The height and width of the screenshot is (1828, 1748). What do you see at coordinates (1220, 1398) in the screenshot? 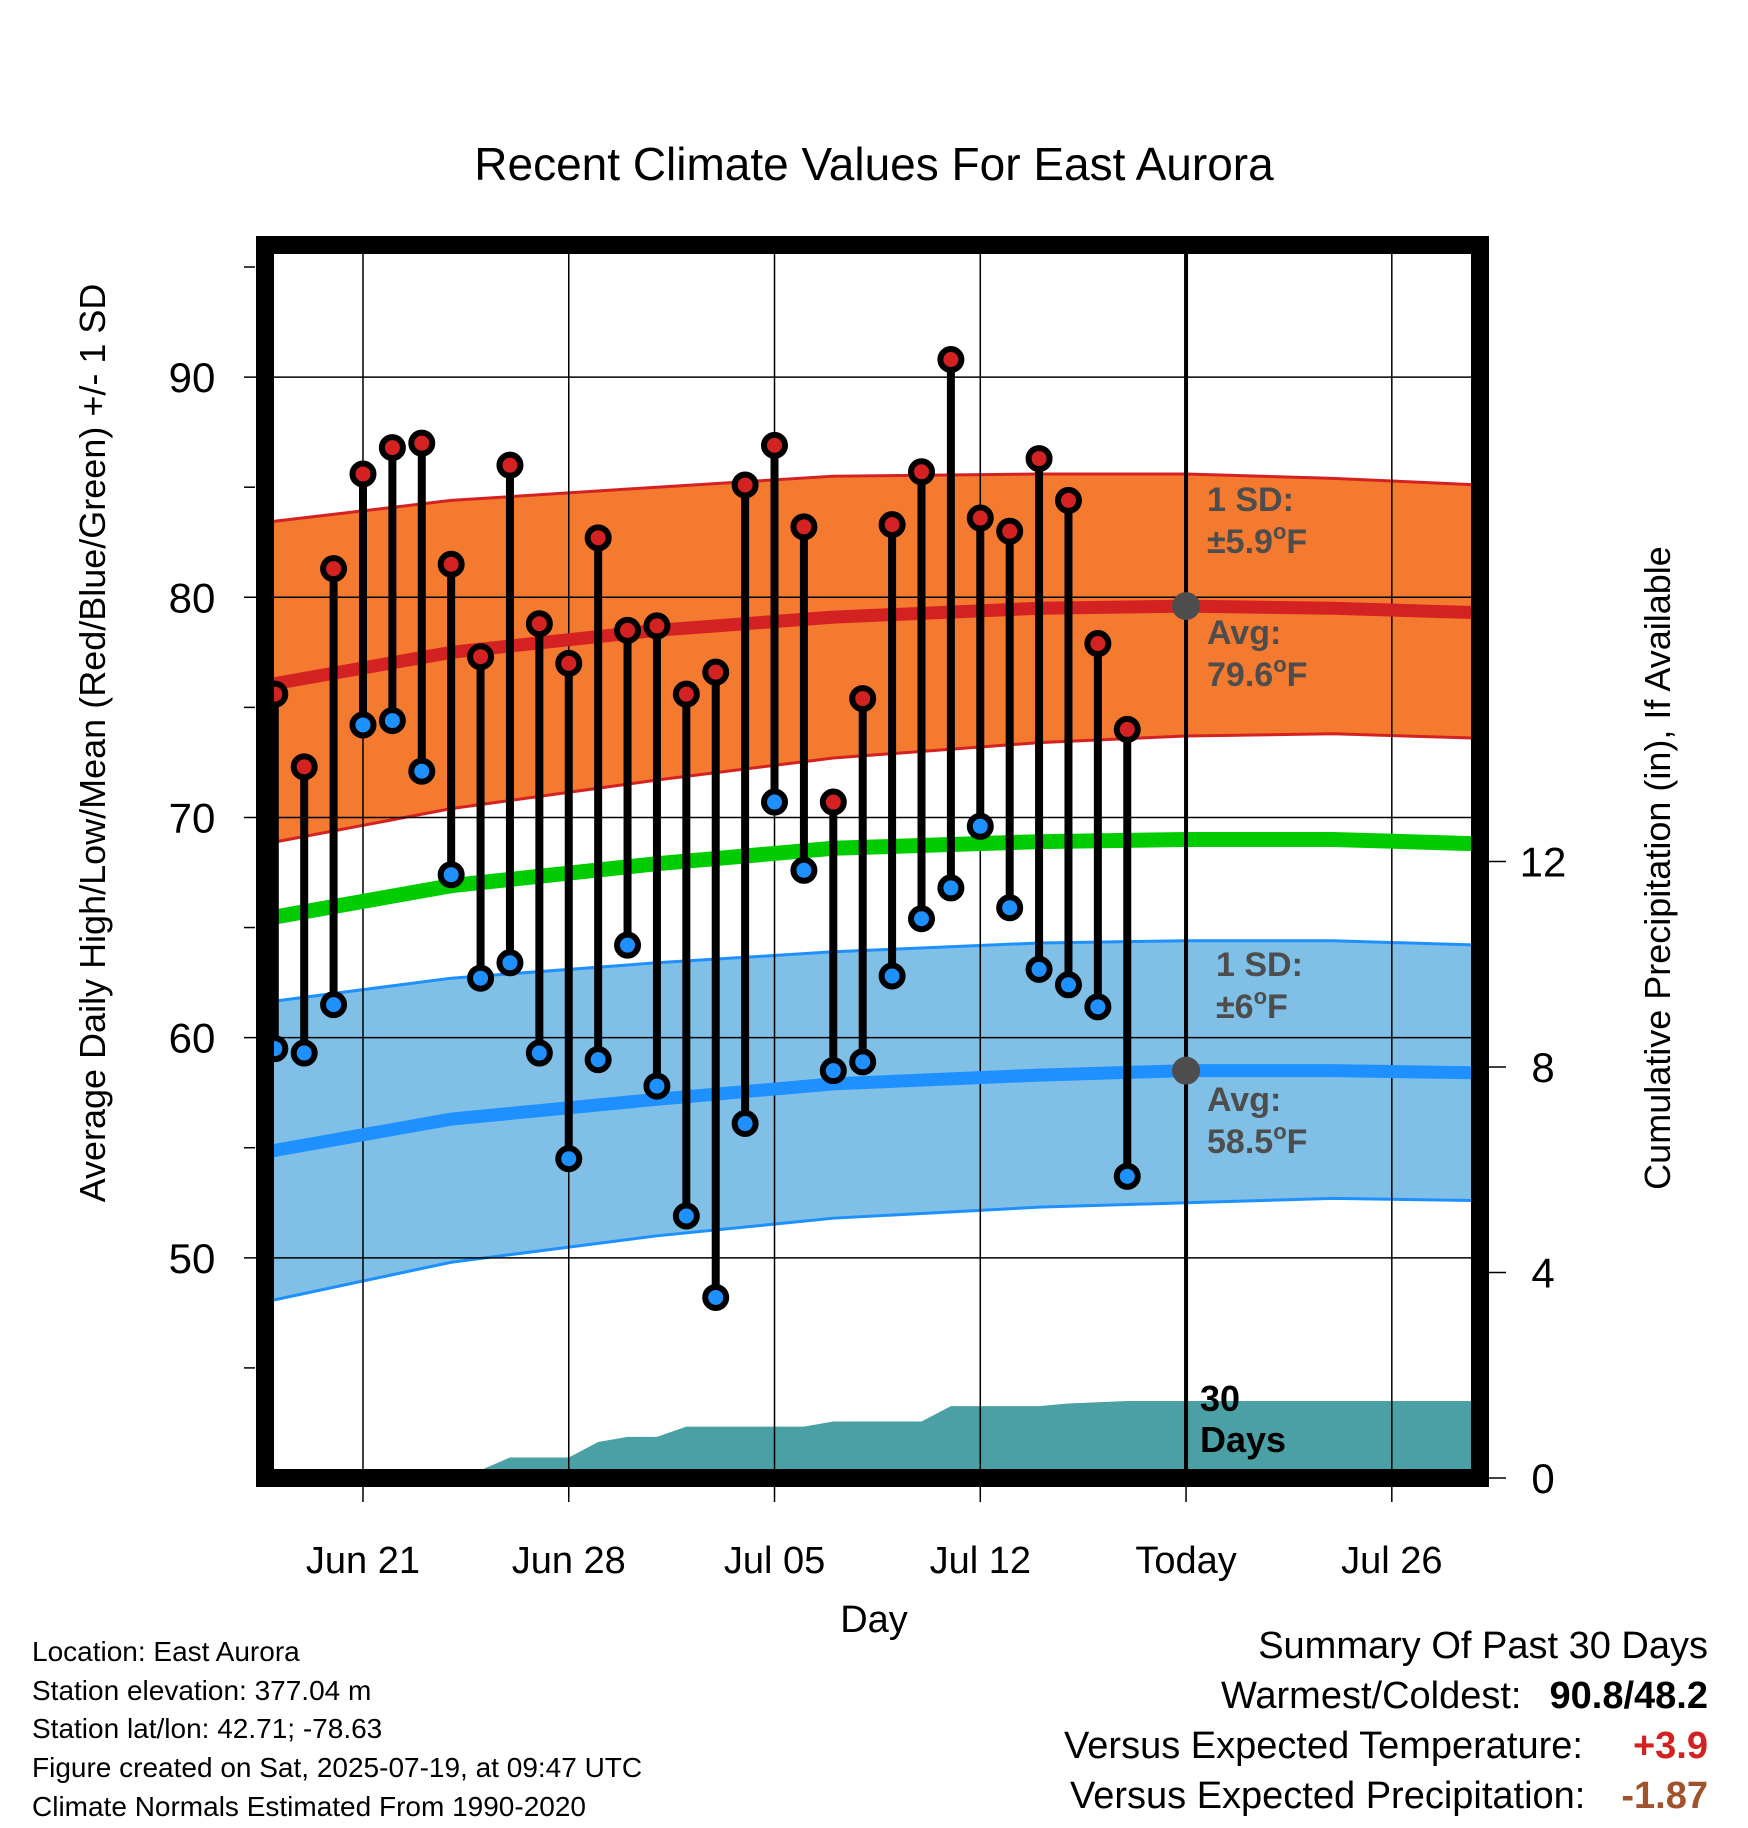
I see `precip-days-number: 30` at bounding box center [1220, 1398].